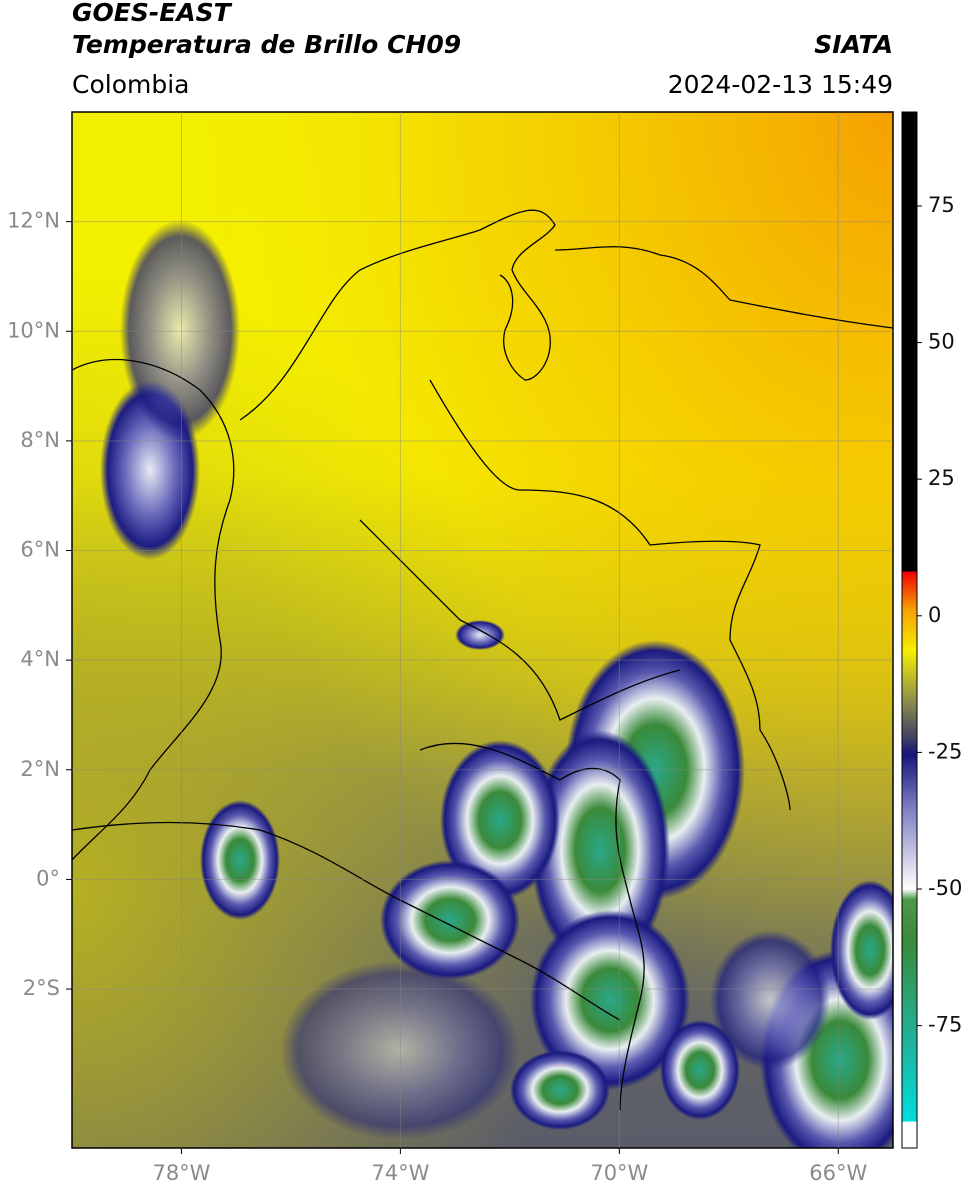 The image size is (966, 1194). What do you see at coordinates (40, 769) in the screenshot?
I see `y-tick-label: 2°N` at bounding box center [40, 769].